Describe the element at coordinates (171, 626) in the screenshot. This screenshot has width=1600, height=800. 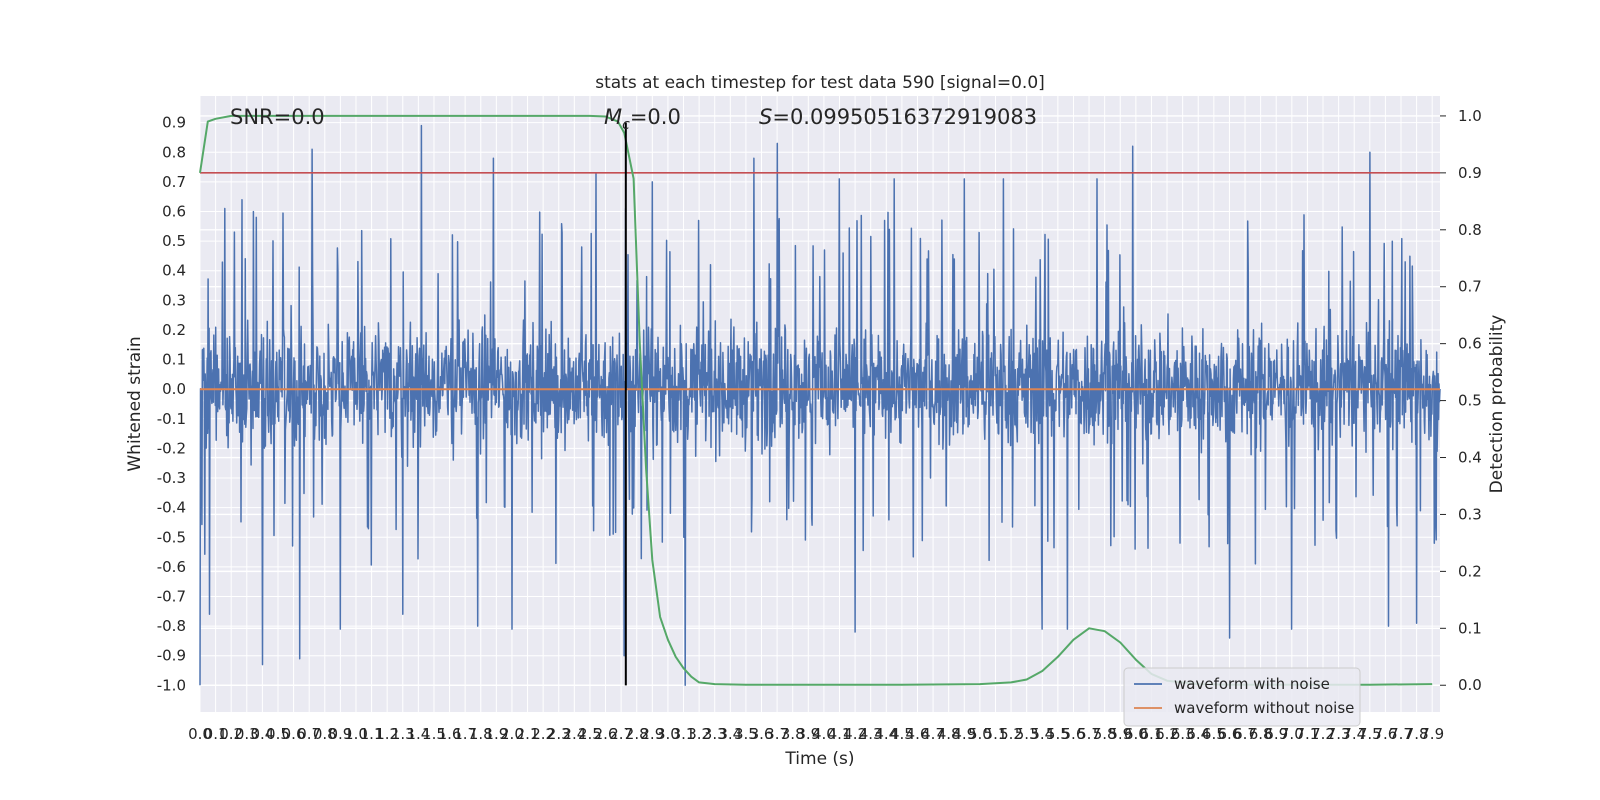
I see `y-left-tick-label: -0.8` at that location.